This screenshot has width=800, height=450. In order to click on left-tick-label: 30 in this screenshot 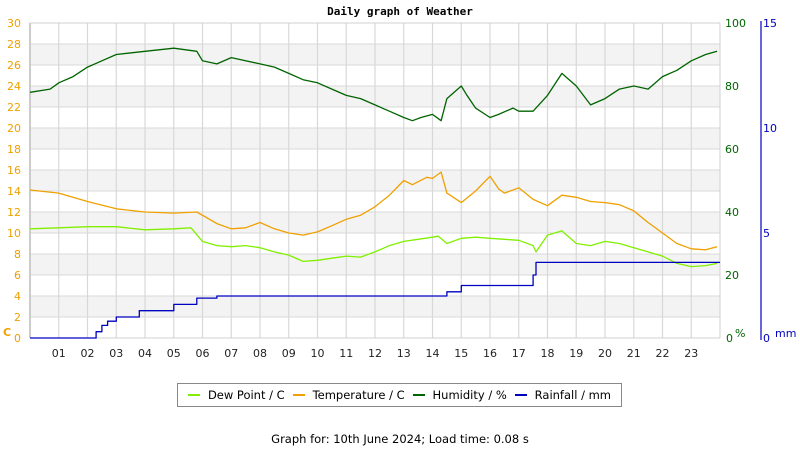, I will do `click(14, 23)`.